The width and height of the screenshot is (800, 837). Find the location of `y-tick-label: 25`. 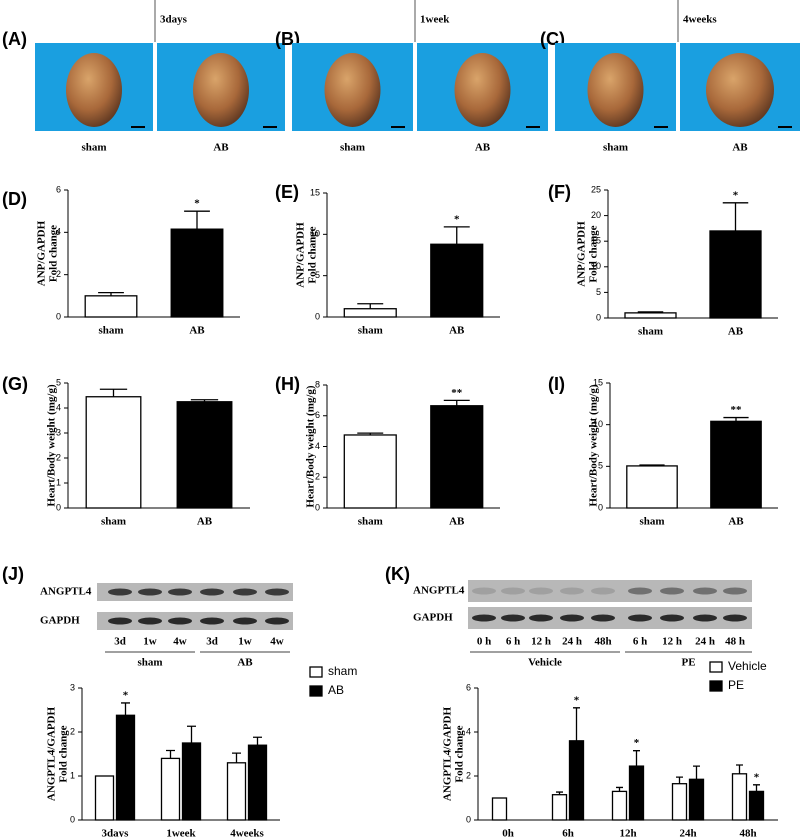

y-tick-label: 25 is located at coordinates (596, 189).